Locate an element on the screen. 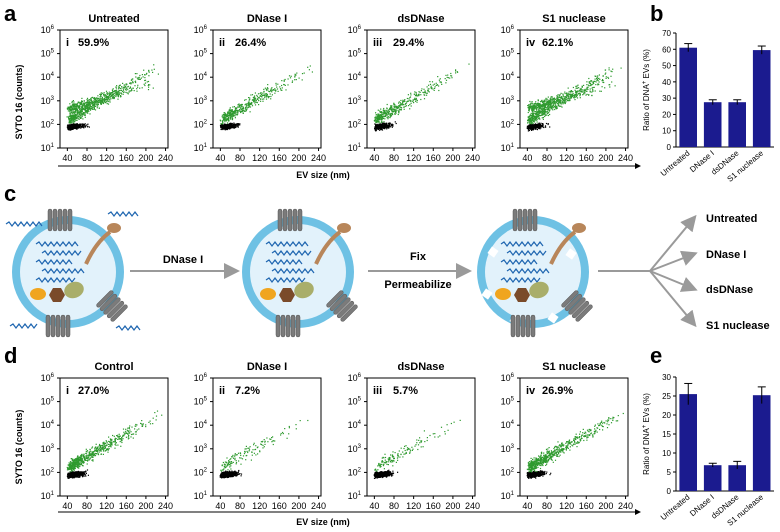 The height and width of the screenshot is (532, 780). scatter-title: dsDNase is located at coordinates (420, 367).